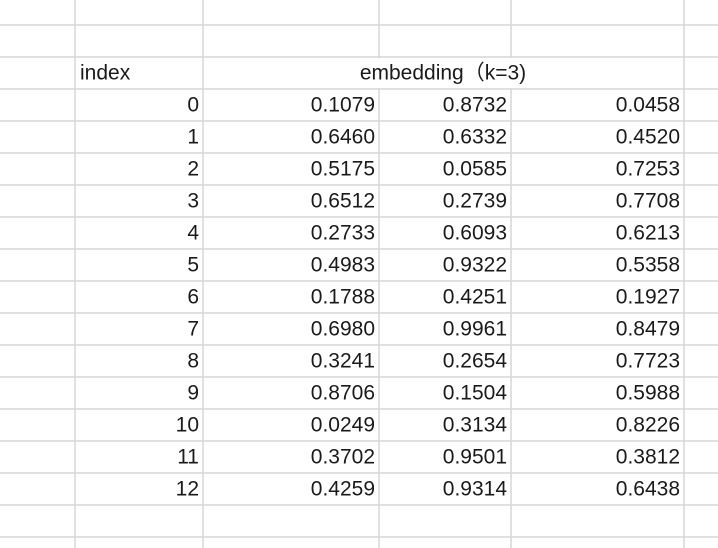 This screenshot has width=718, height=548. Describe the element at coordinates (475, 169) in the screenshot. I see `embedding-cell: 0.0585` at that location.